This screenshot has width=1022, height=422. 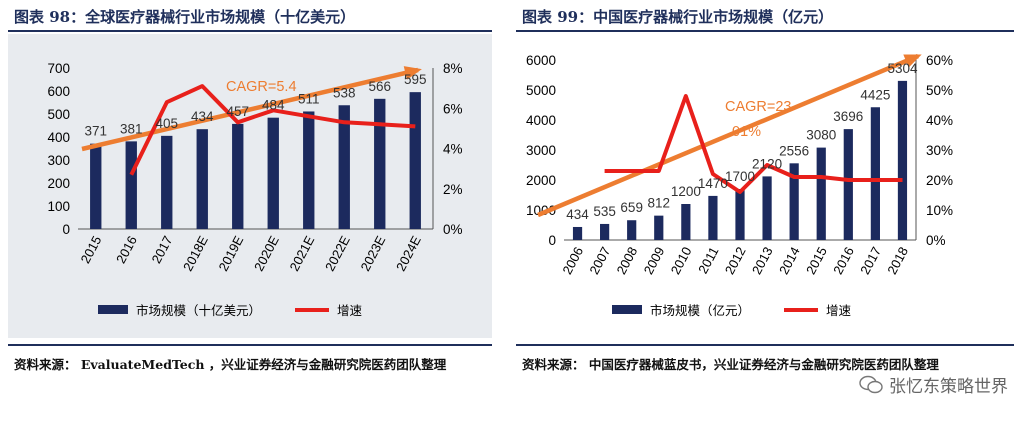 What do you see at coordinates (58, 206) in the screenshot?
I see `y-tick-label-left: 100` at bounding box center [58, 206].